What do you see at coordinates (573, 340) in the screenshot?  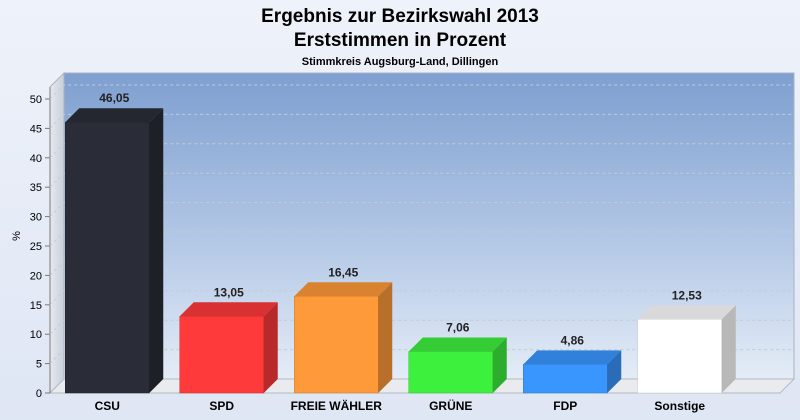 I see `value-label: 4,86` at bounding box center [573, 340].